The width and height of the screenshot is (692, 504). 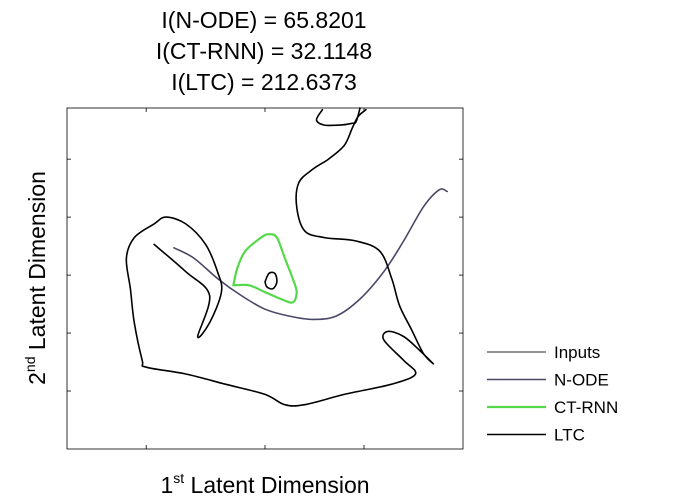 What do you see at coordinates (263, 20) in the screenshot?
I see `title-line-1: I(N-ODE) = 65.8201` at bounding box center [263, 20].